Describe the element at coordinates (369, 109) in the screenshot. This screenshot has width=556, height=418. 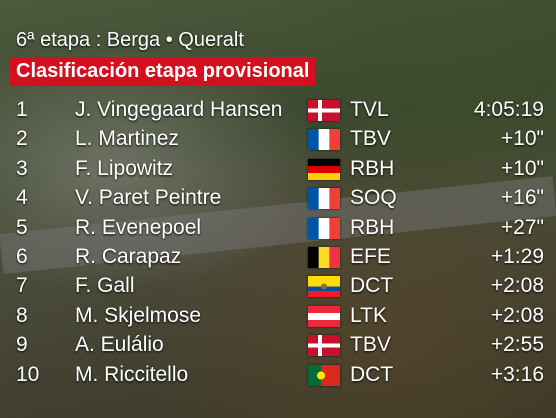
I see `team-code: TVL` at that location.